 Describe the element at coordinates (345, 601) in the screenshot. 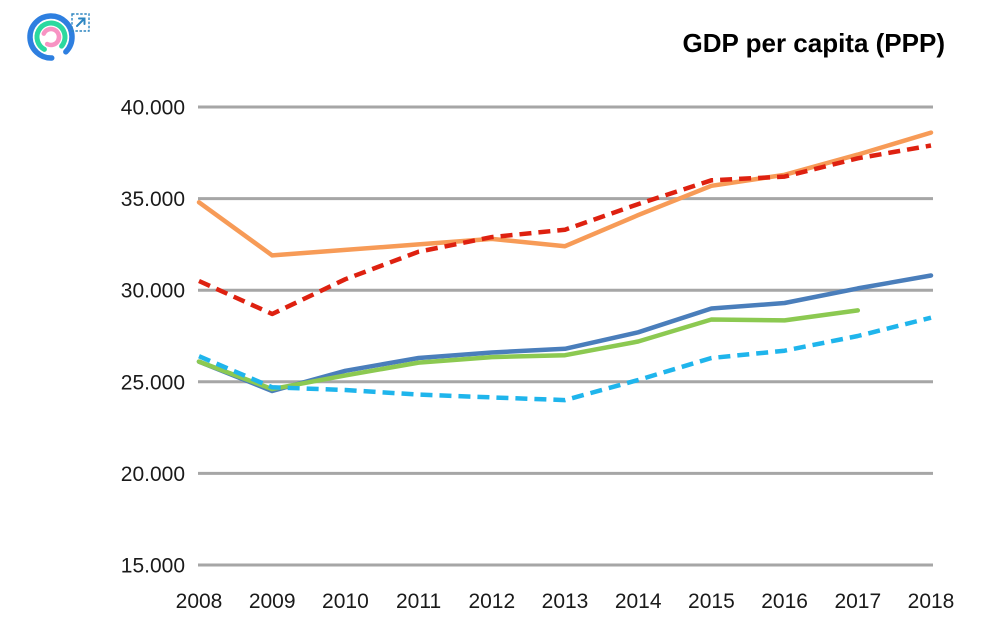

I see `x-axis-tick-label: 2010` at that location.